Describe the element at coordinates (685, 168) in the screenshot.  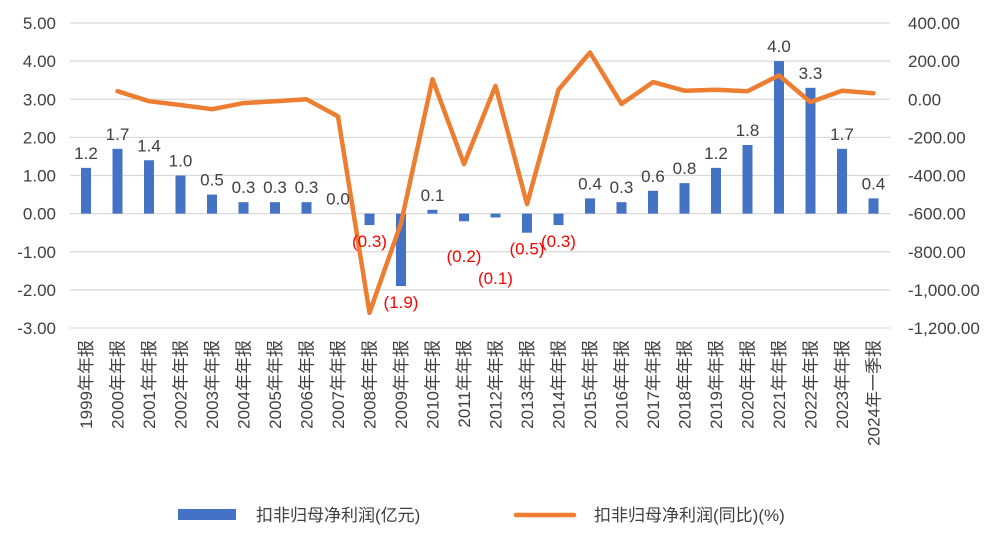
I see `bar-data-label: 0.8` at that location.